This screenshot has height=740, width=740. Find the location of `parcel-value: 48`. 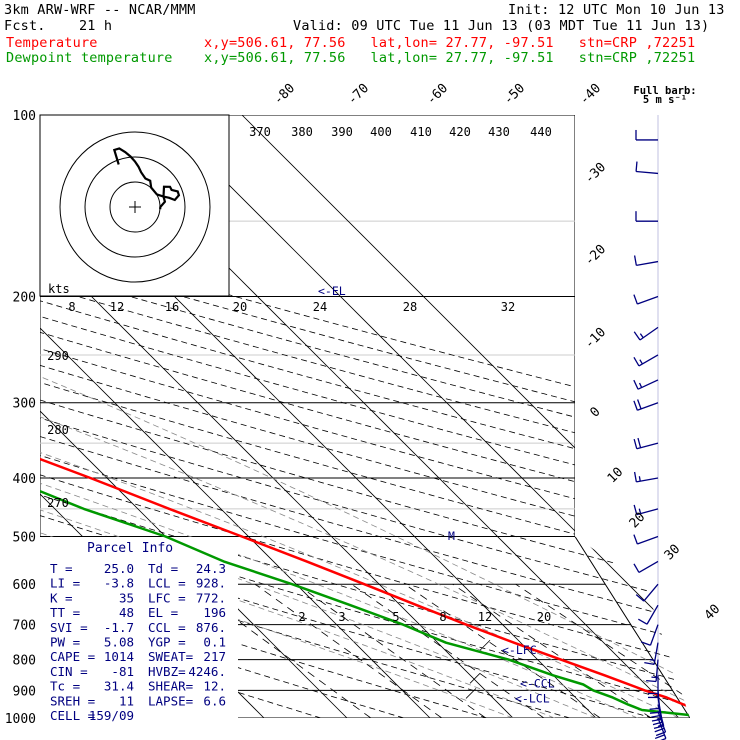

parcel-value: 48 is located at coordinates (126, 612).